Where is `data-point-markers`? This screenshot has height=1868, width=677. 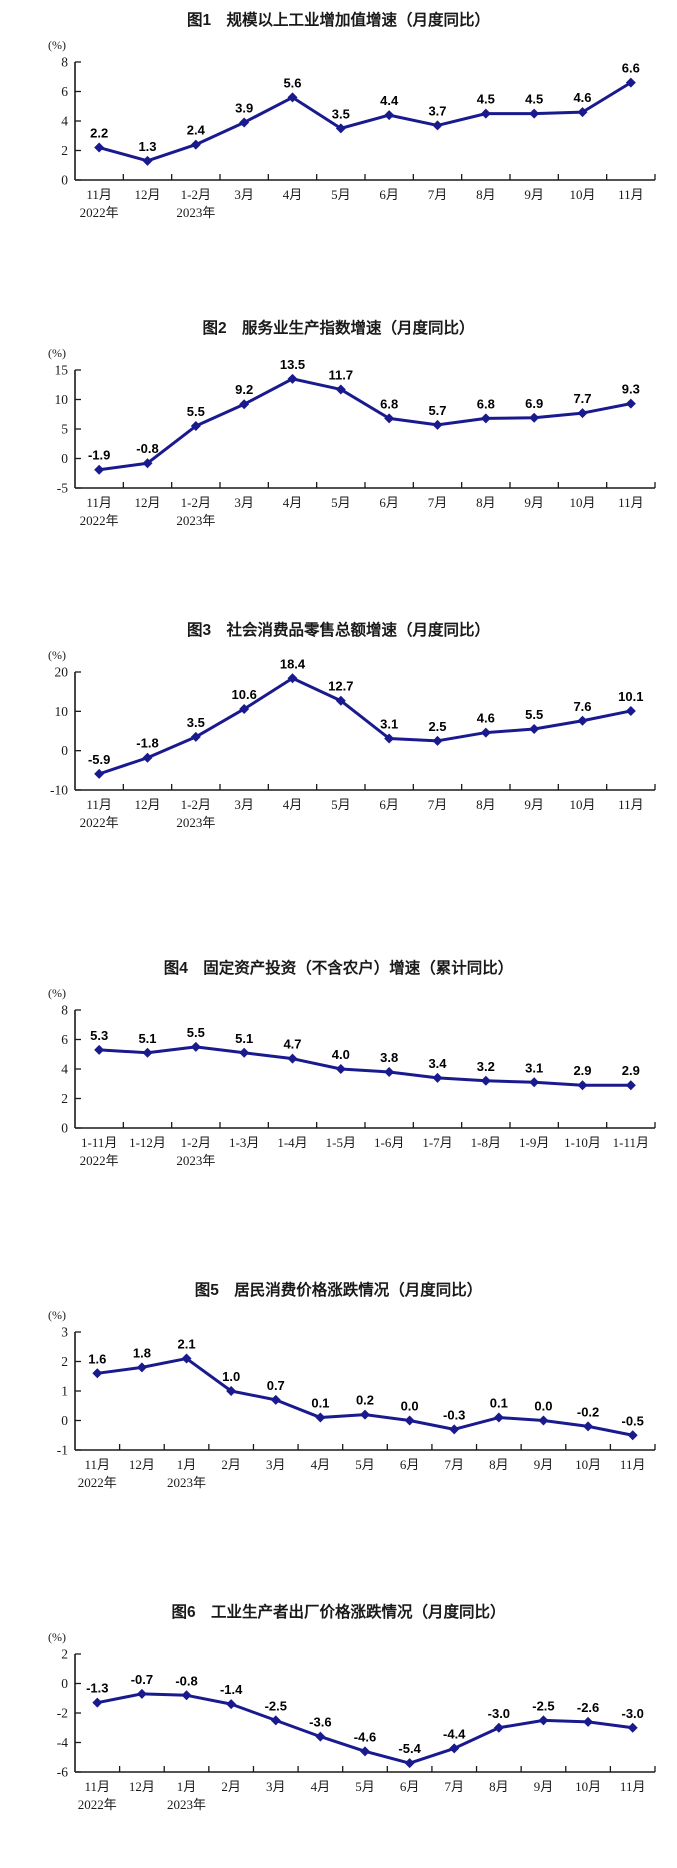 data-point-markers is located at coordinates (365, 726).